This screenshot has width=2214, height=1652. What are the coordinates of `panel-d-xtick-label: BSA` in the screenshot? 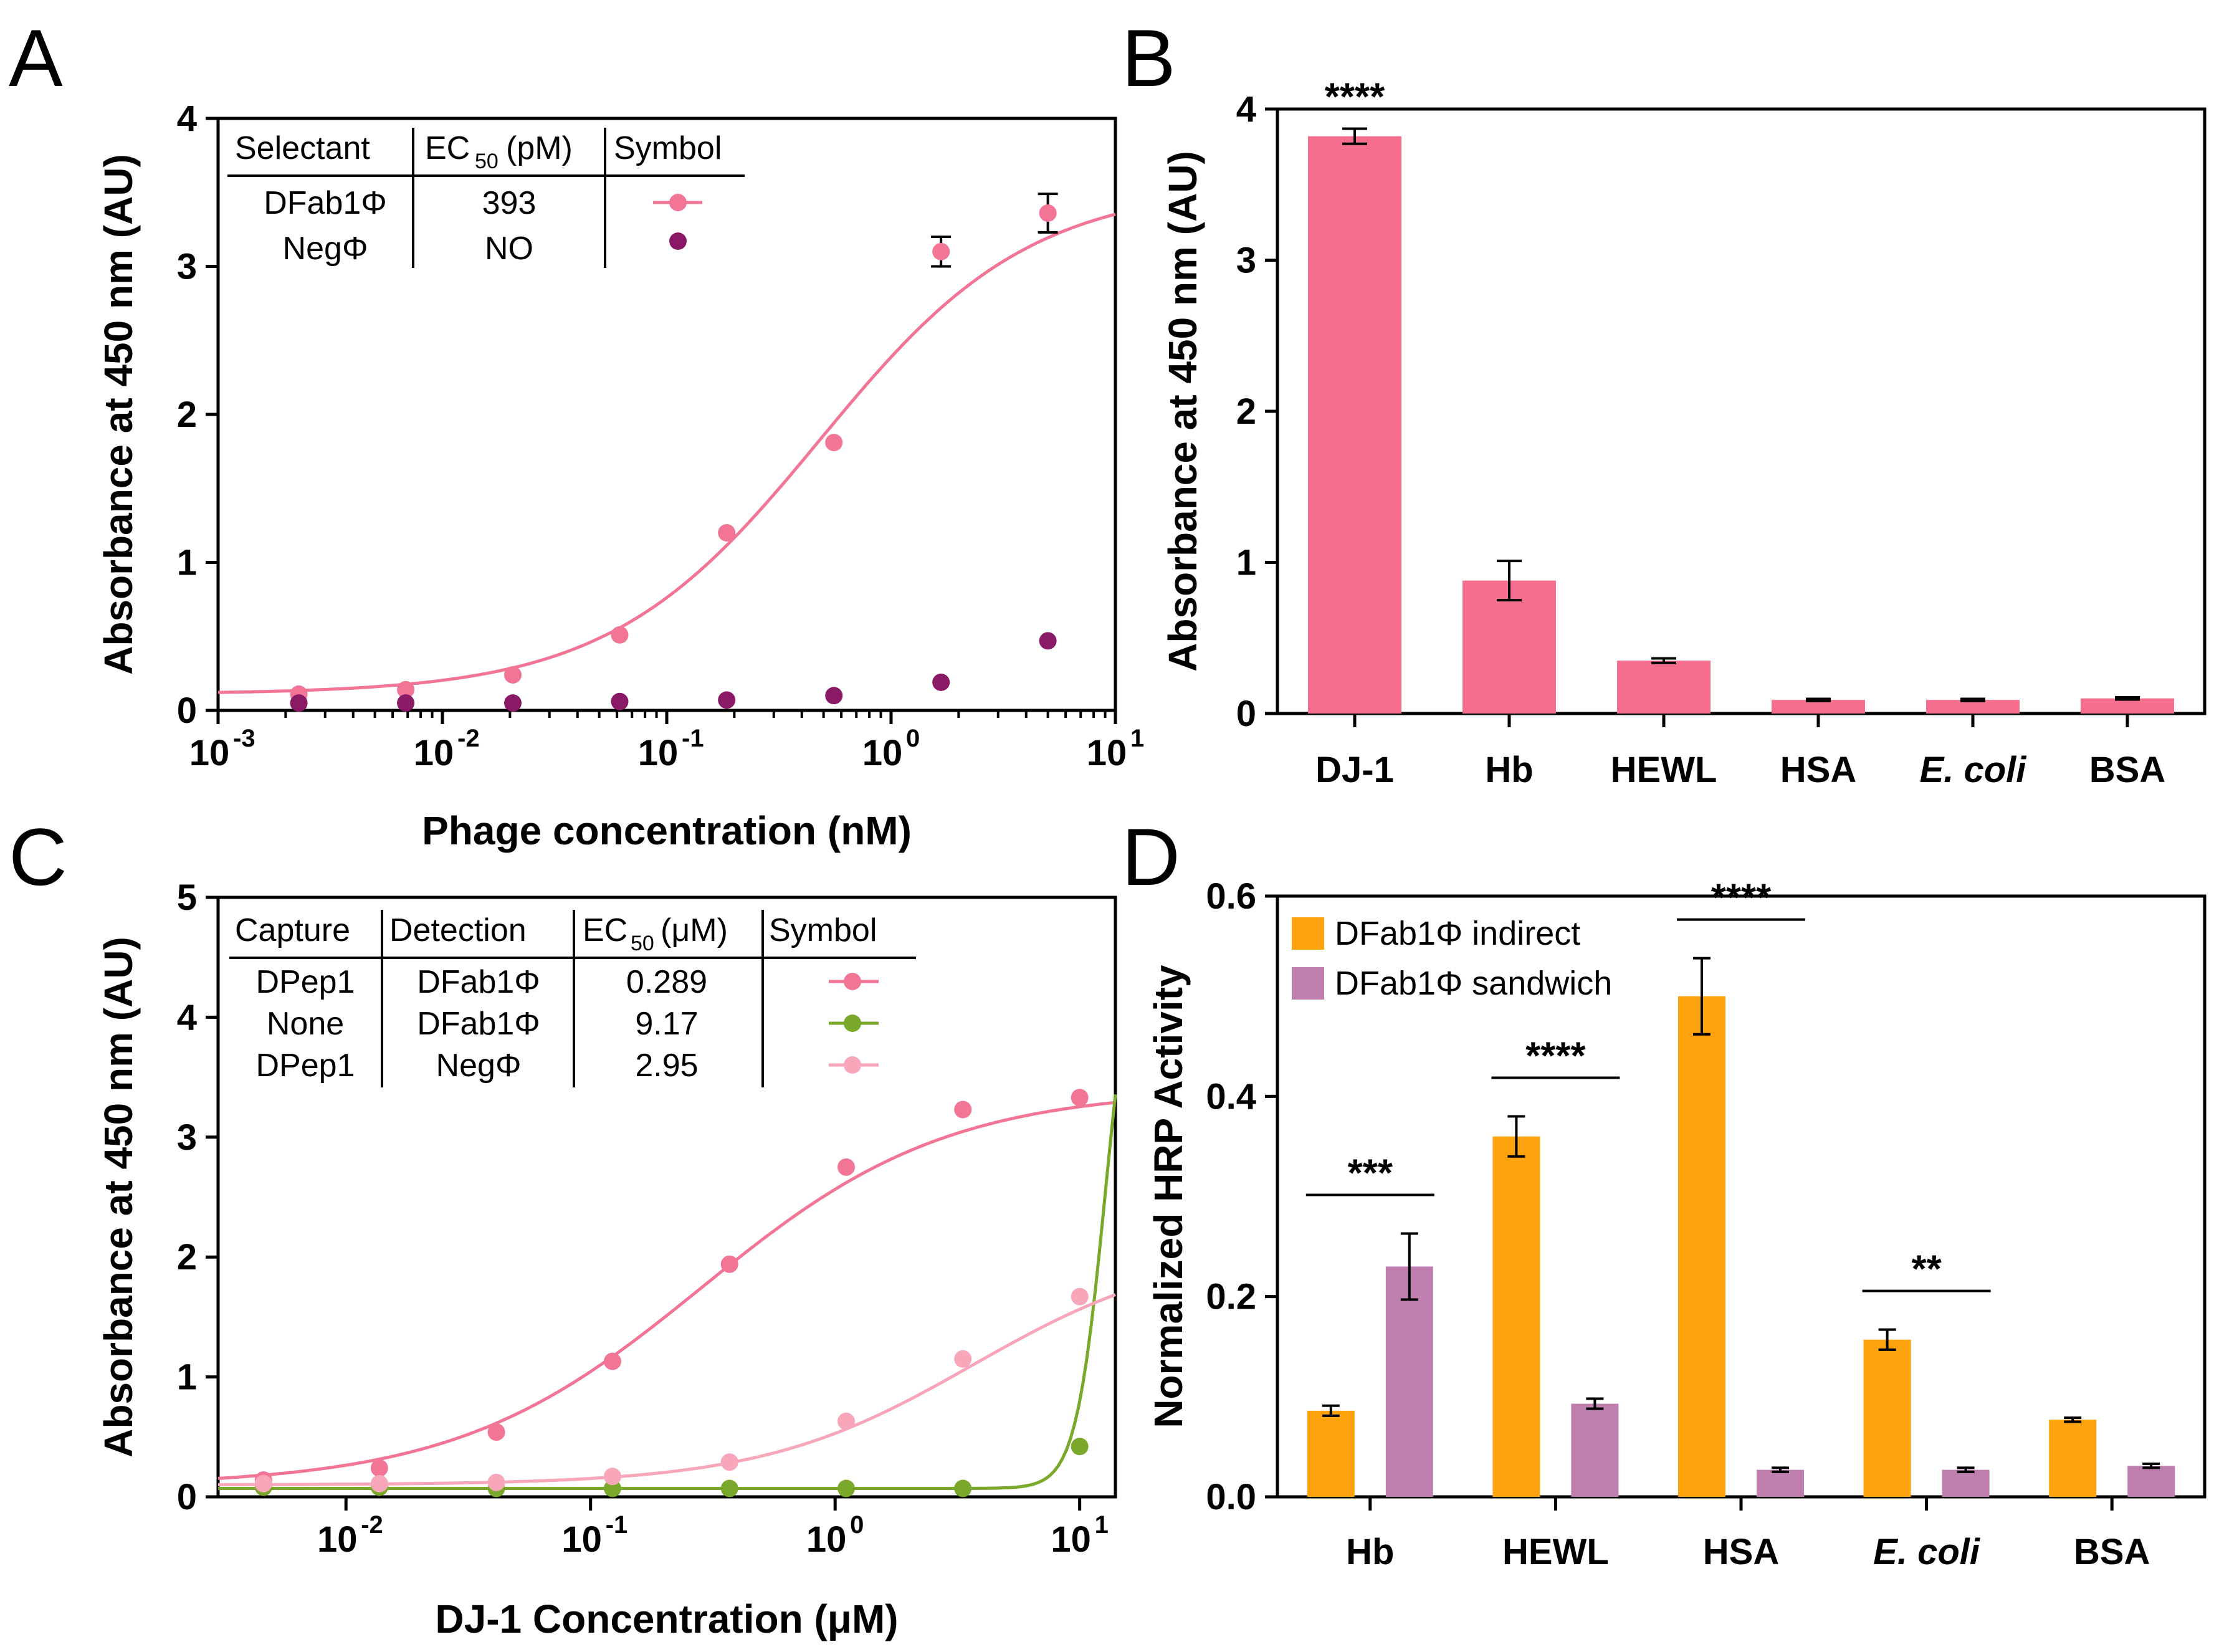 It's located at (2112, 1552).